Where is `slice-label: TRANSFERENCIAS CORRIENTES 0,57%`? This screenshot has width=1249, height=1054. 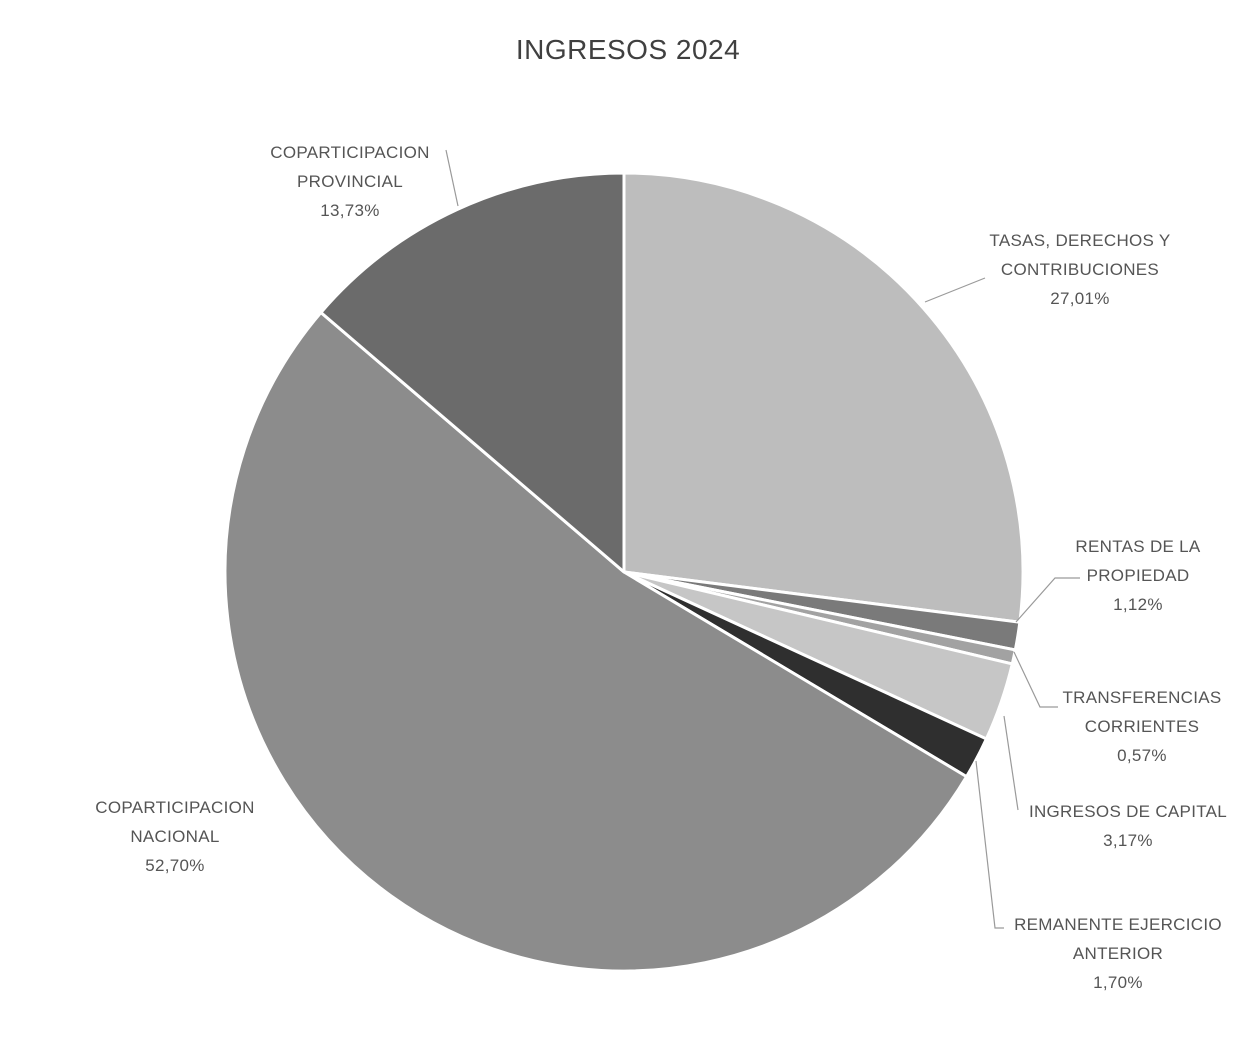
slice-label: TRANSFERENCIAS CORRIENTES 0,57% is located at coordinates (1141, 726).